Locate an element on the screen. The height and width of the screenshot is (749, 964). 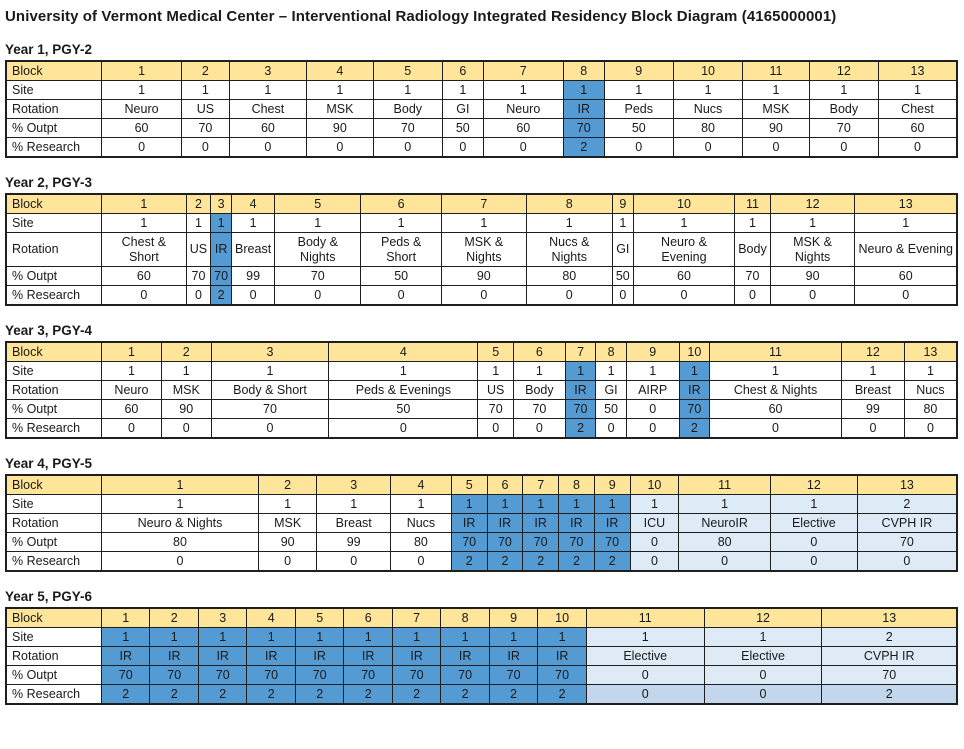
site-row: Site 1 1 1 1 1 1 1 1 1 1 1 1 1 is located at coordinates (481, 223).